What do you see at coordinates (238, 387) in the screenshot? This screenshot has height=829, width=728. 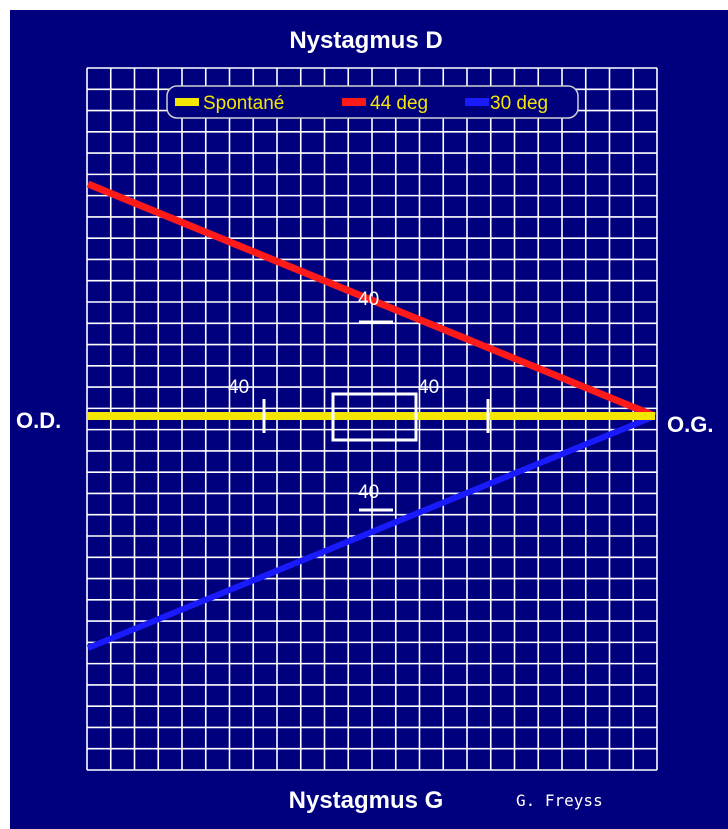 I see `scale-label-left: 40` at bounding box center [238, 387].